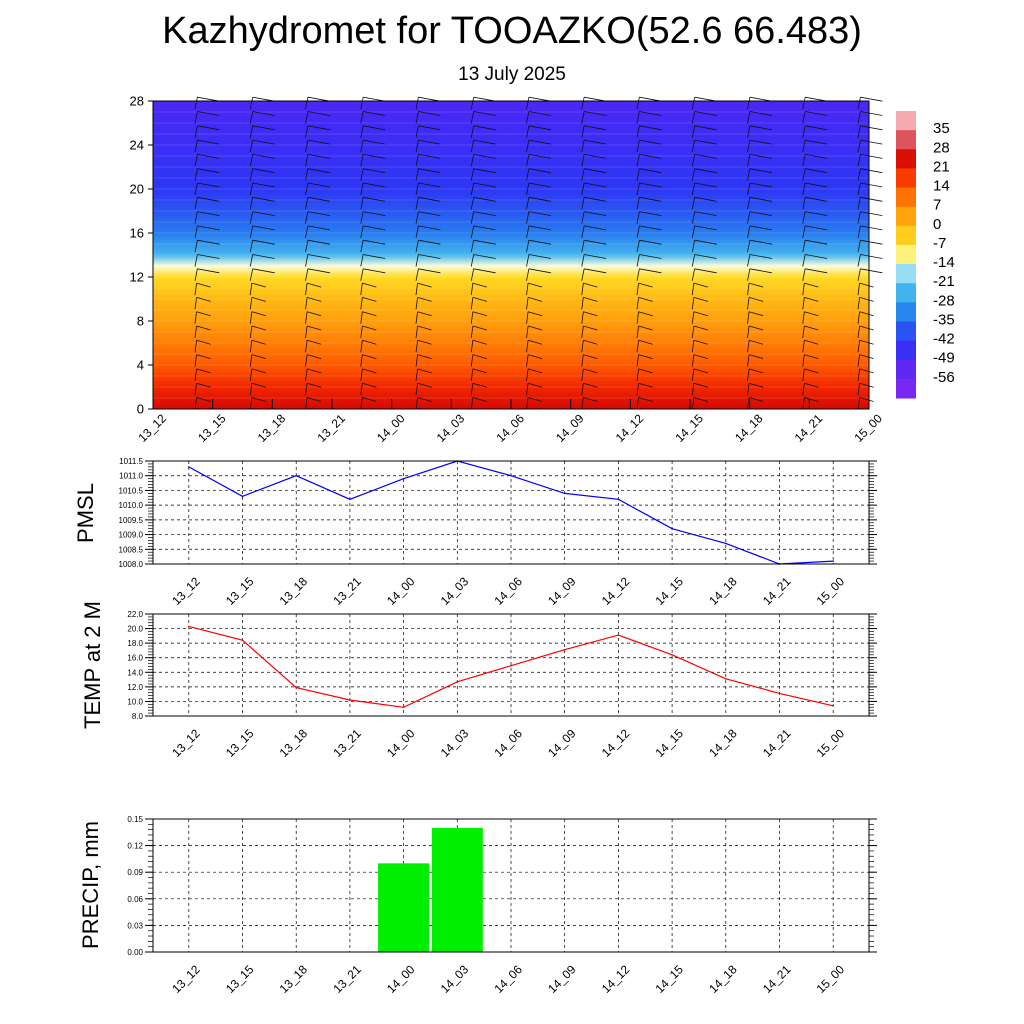 The width and height of the screenshot is (1024, 1024). I want to click on precip-ylabel: PRECIP, mm, so click(90, 885).